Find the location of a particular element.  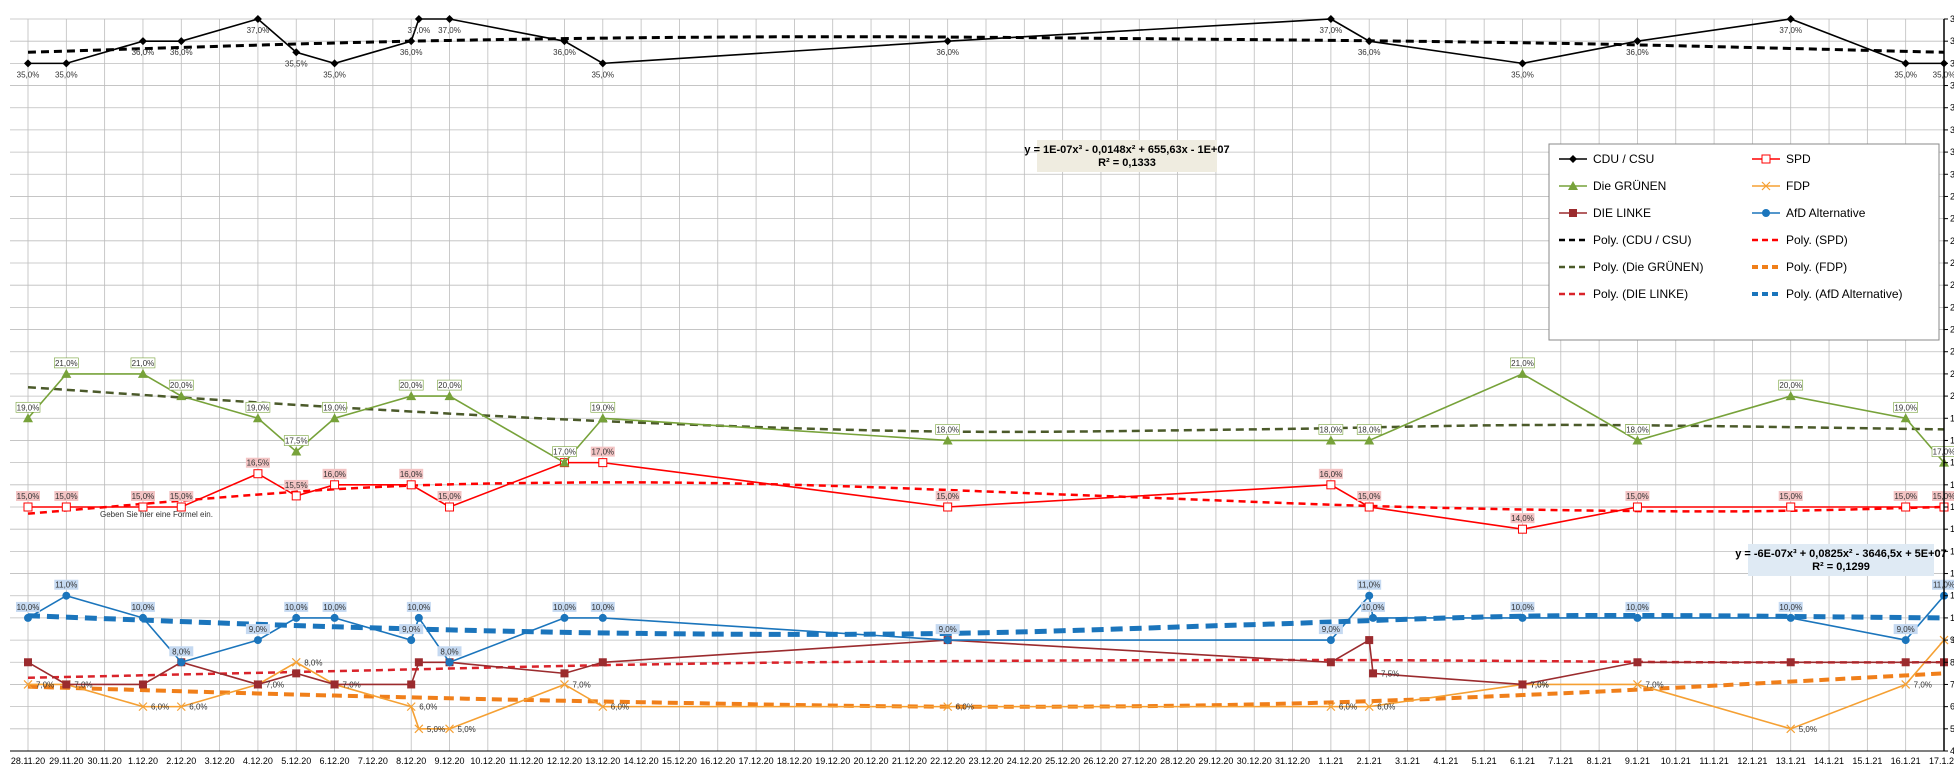

x-tick-label: 13.1.21 is located at coordinates (1791, 761).